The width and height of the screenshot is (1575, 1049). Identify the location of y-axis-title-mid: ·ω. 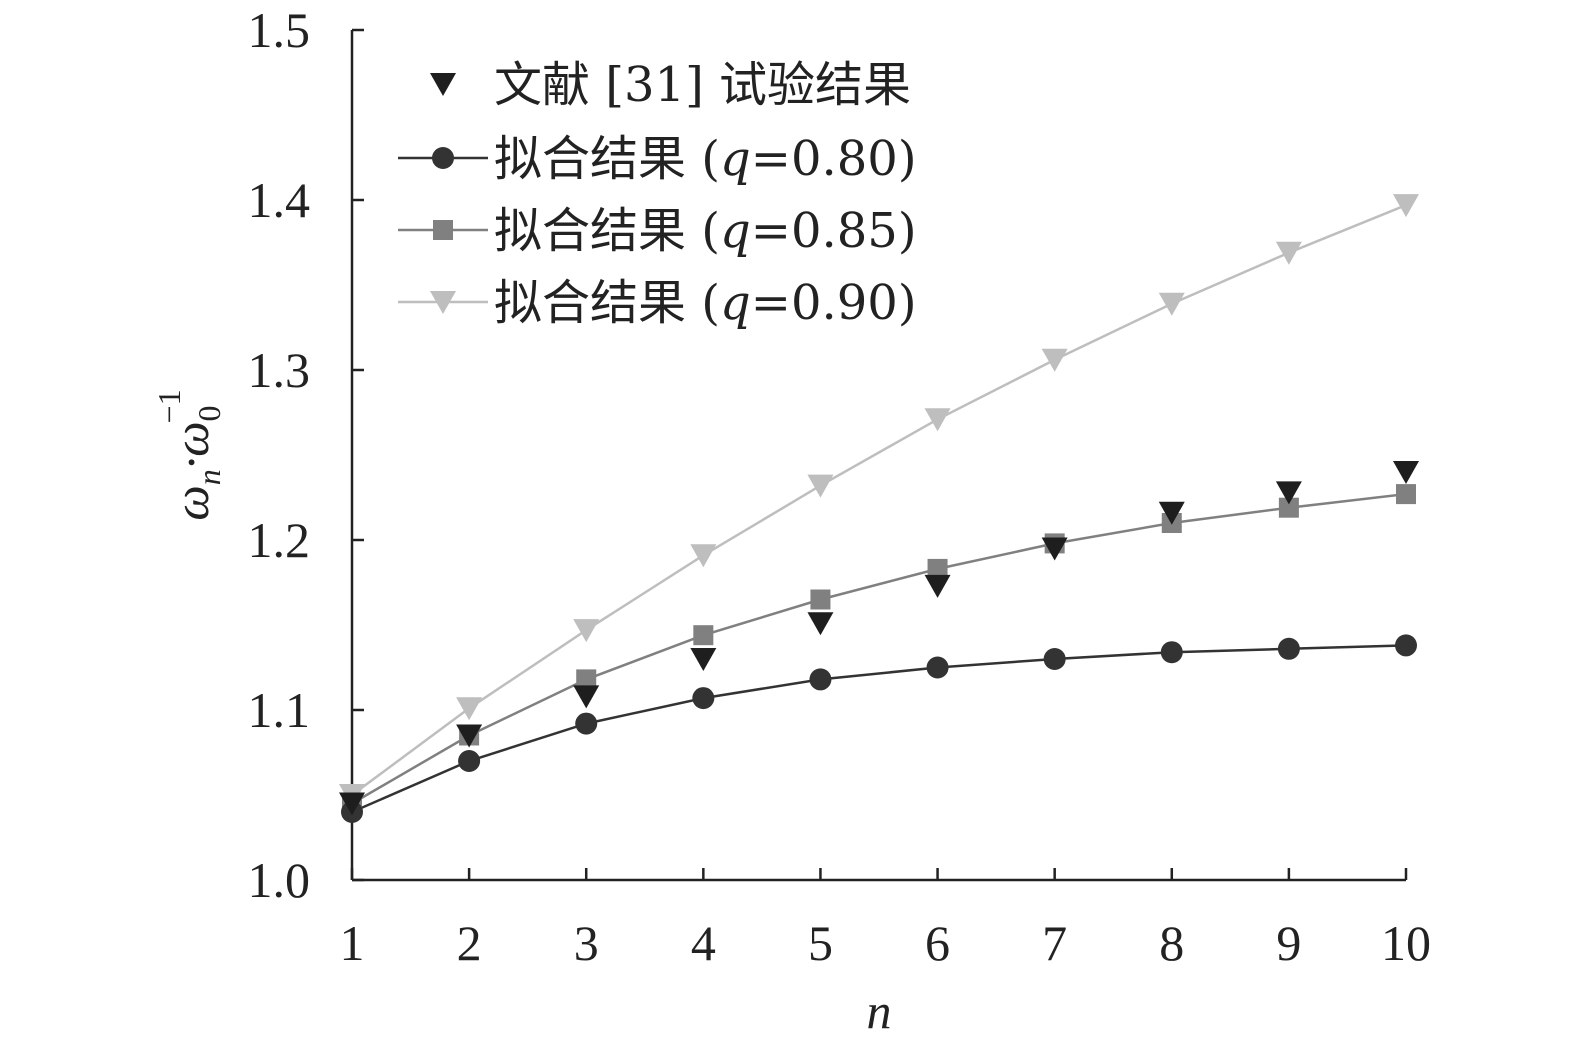
(191, 445).